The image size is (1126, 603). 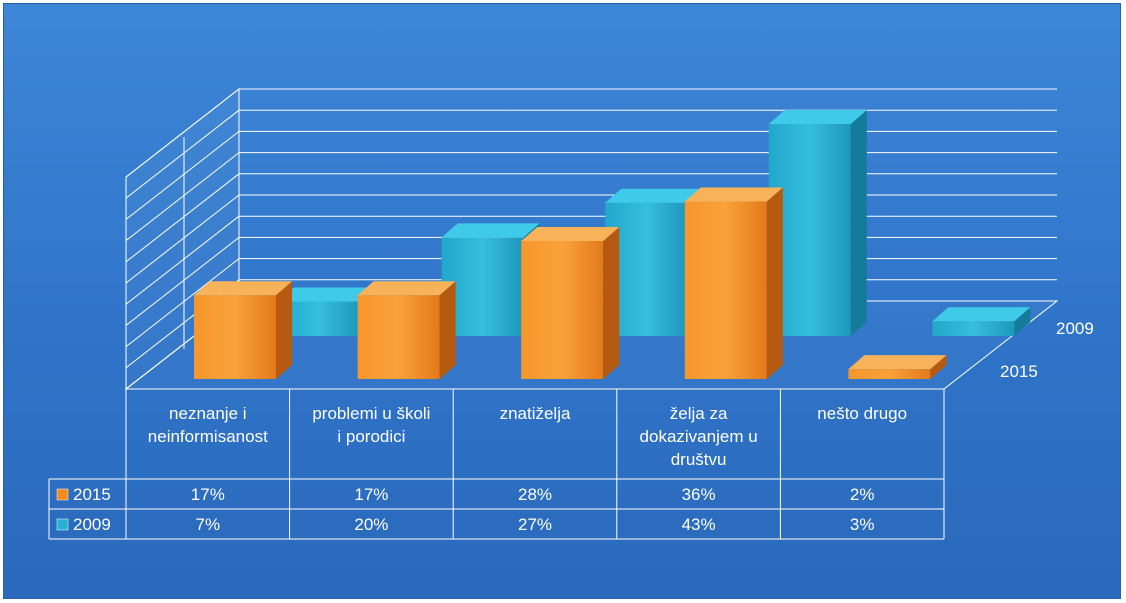 What do you see at coordinates (62, 524) in the screenshot?
I see `legend-key-2009` at bounding box center [62, 524].